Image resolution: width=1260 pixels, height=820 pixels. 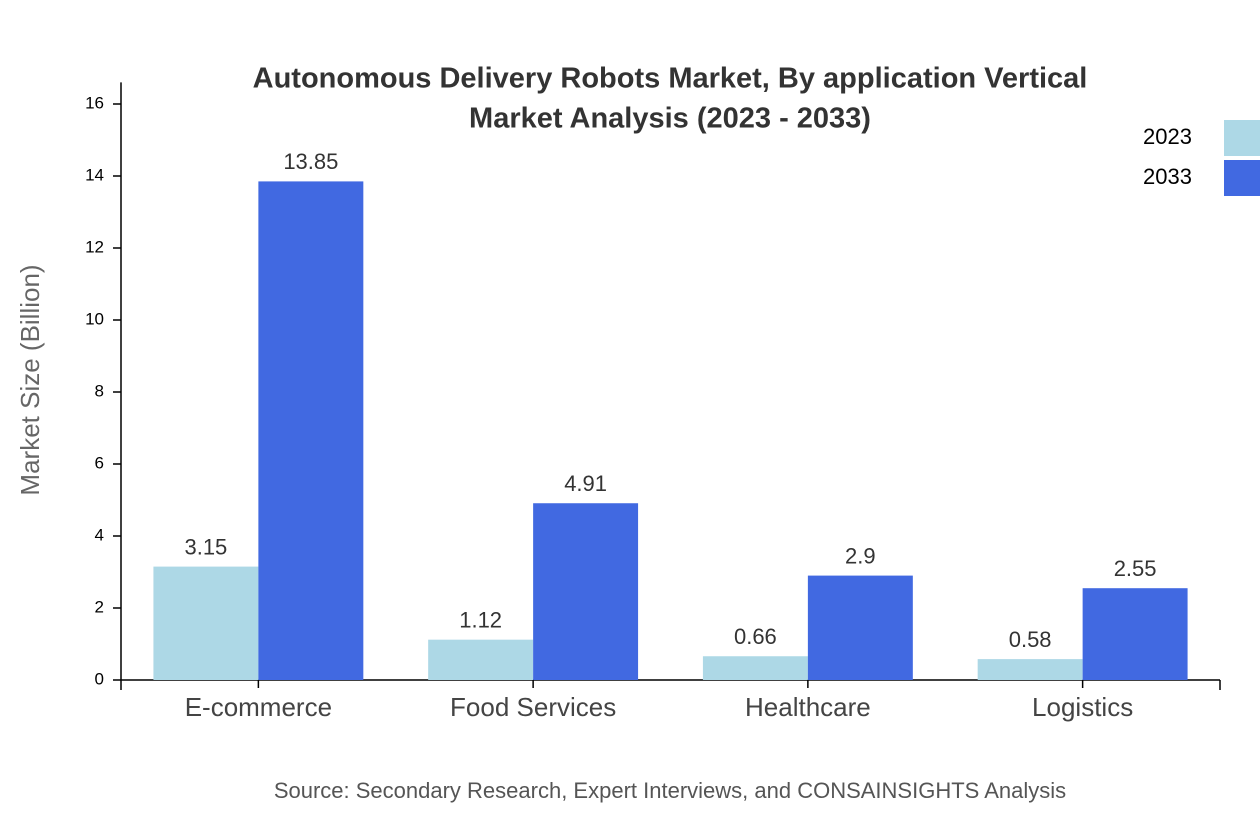 What do you see at coordinates (310, 161) in the screenshot?
I see `value-label: 13.85` at bounding box center [310, 161].